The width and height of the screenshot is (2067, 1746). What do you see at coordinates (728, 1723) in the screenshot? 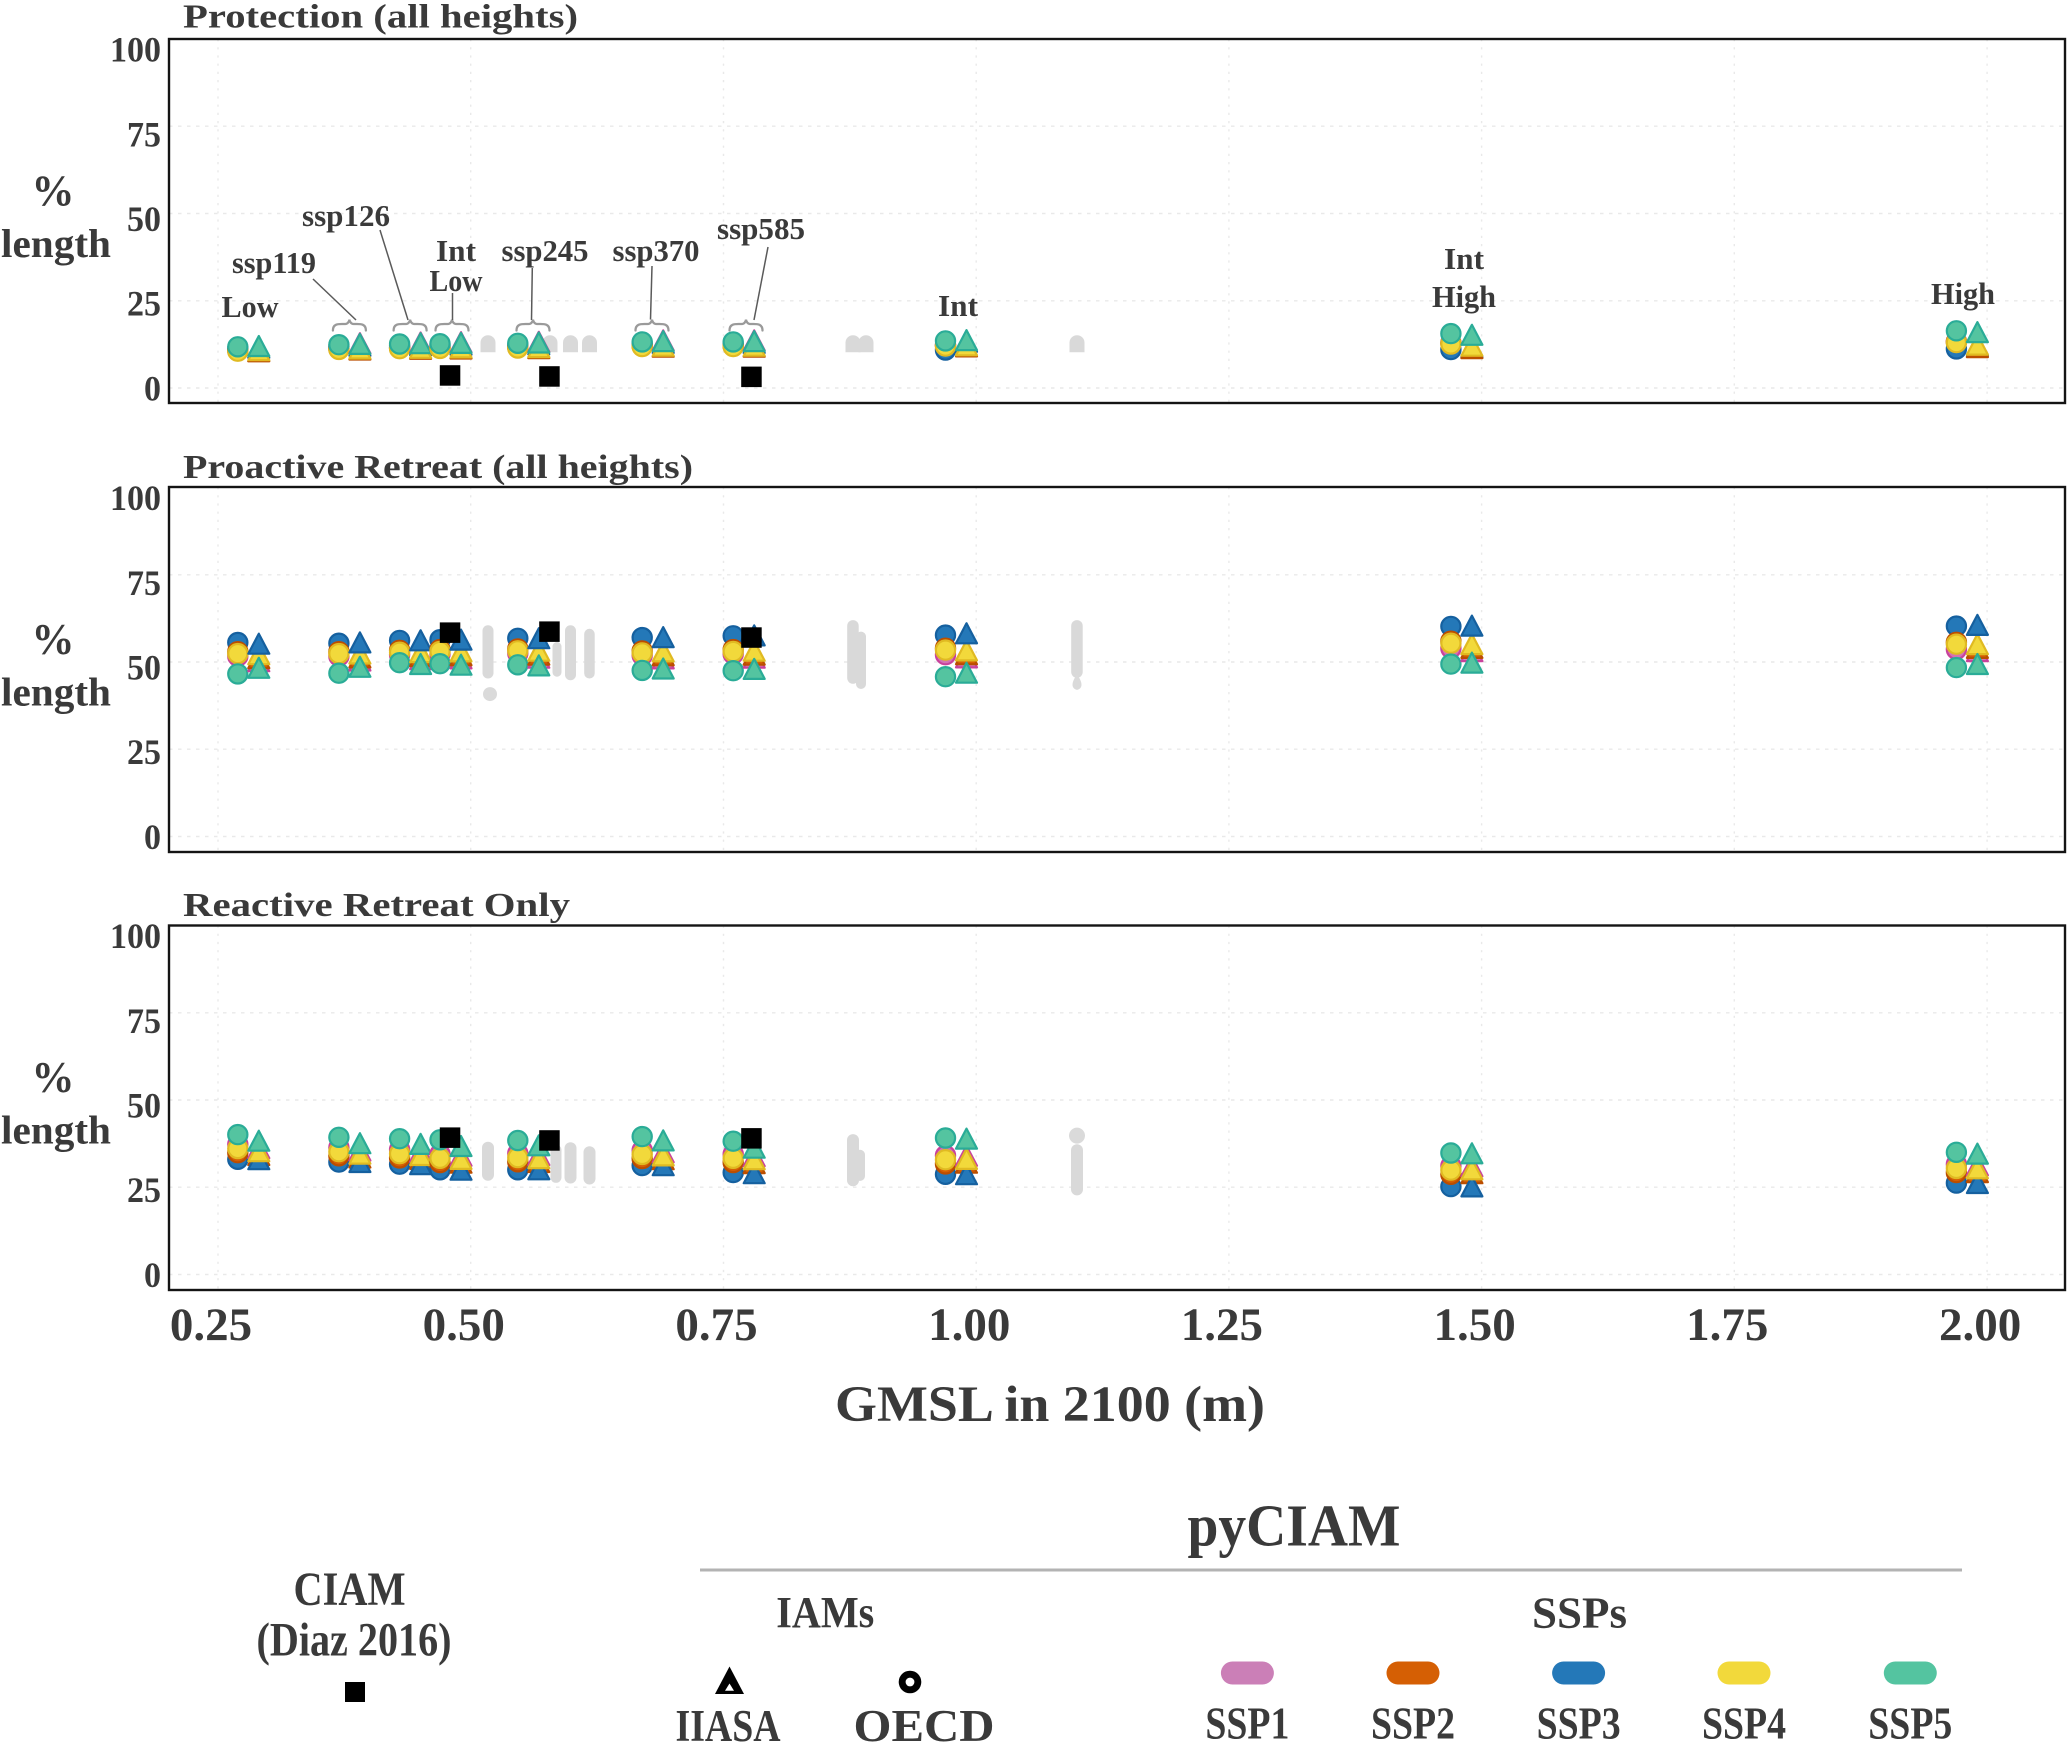
I see `svg-text: IIASA` at bounding box center [728, 1723].